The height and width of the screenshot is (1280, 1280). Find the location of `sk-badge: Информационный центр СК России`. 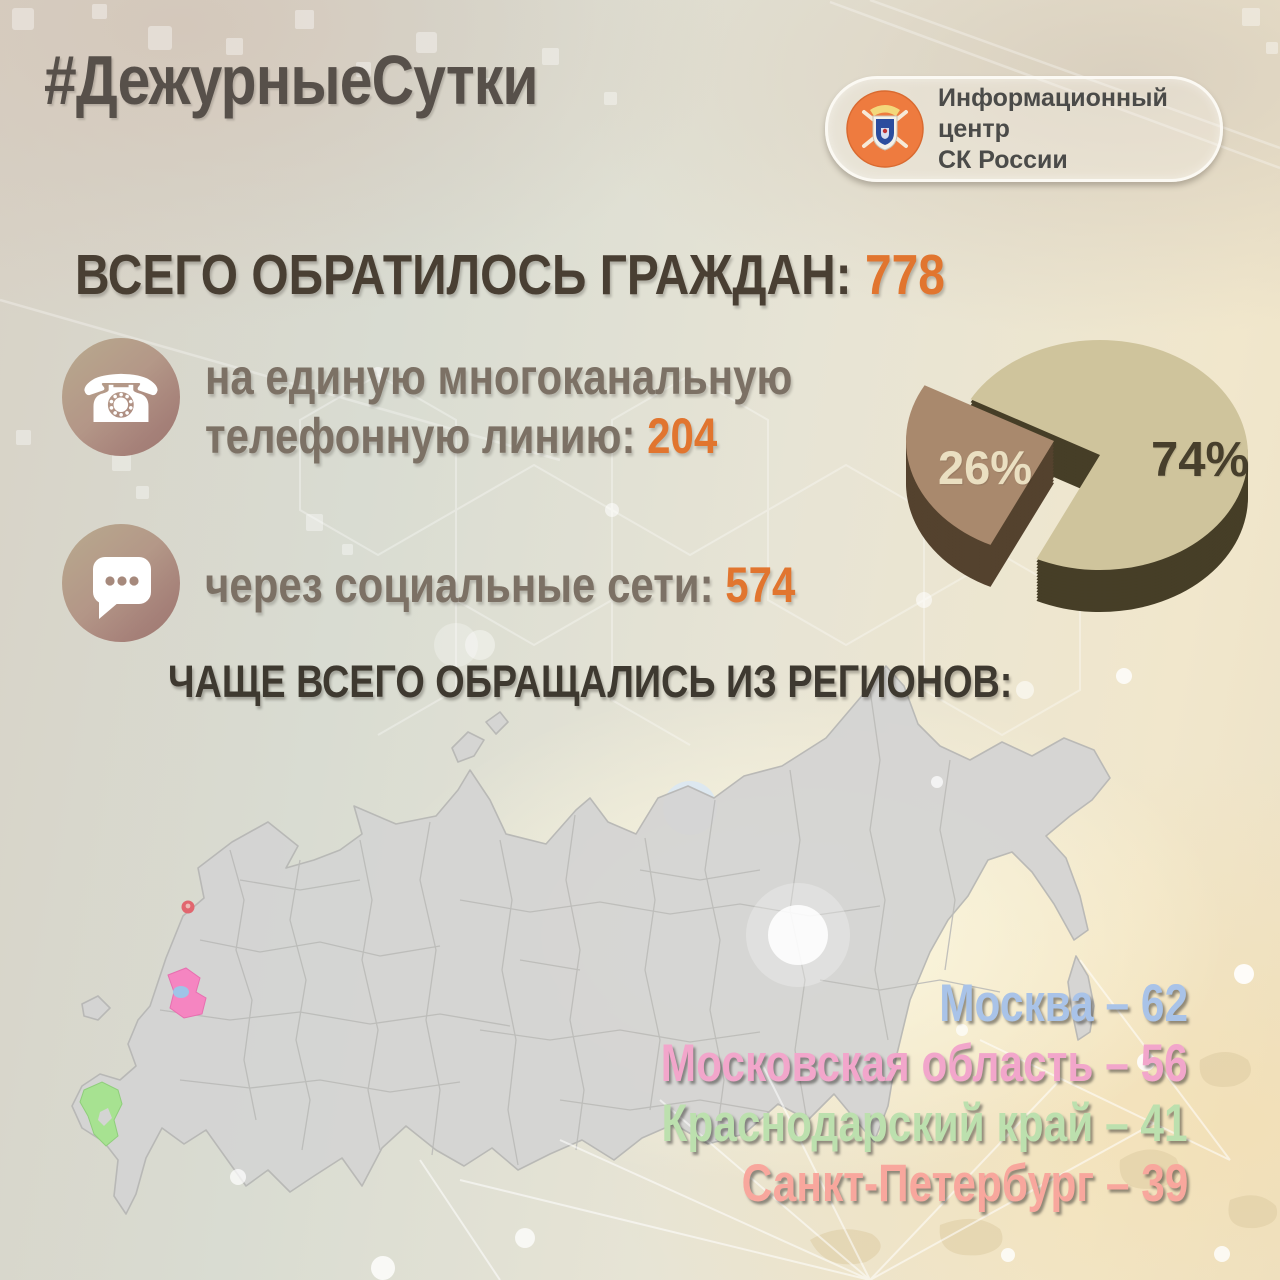

sk-badge: Информационный центр СК России is located at coordinates (1024, 129).